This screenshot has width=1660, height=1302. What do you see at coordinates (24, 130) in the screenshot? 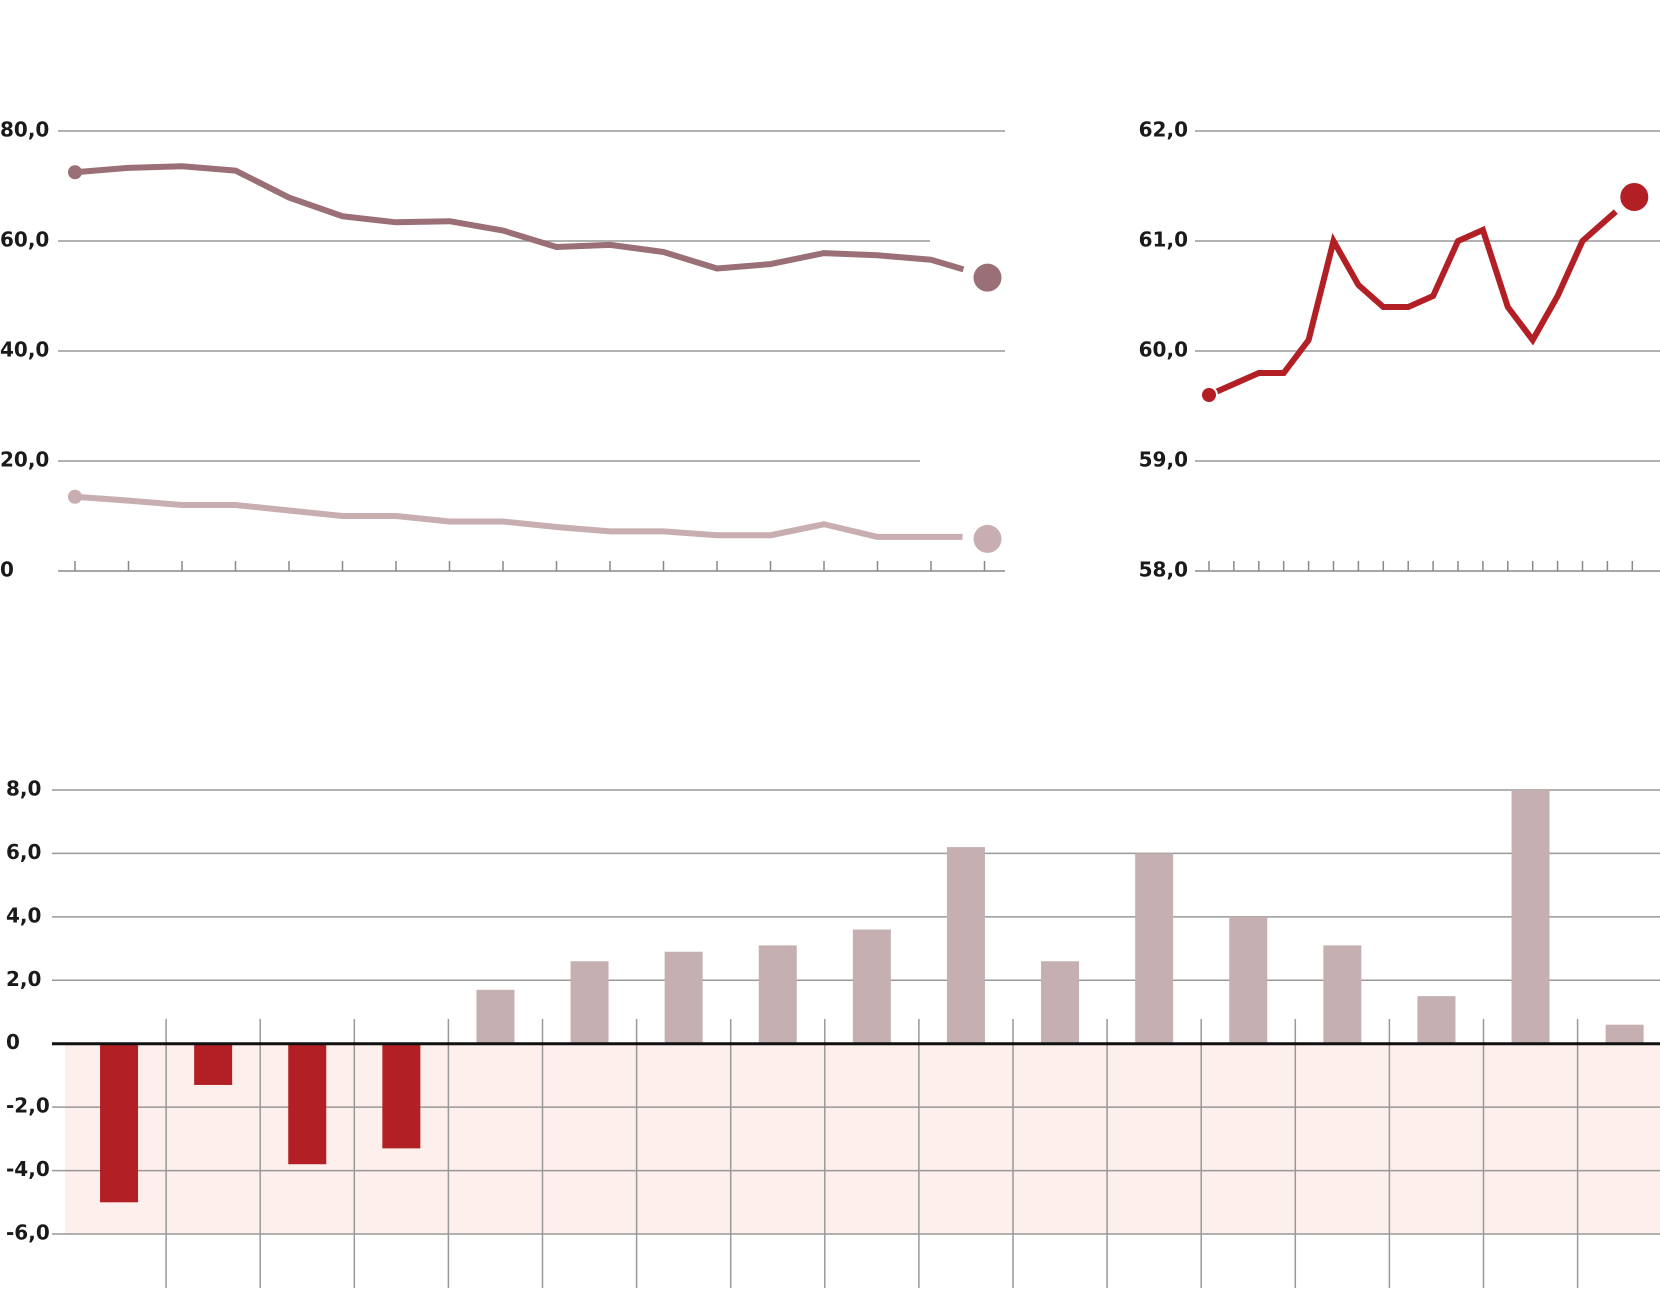
I see `y-tick-label: 80,0` at bounding box center [24, 130].